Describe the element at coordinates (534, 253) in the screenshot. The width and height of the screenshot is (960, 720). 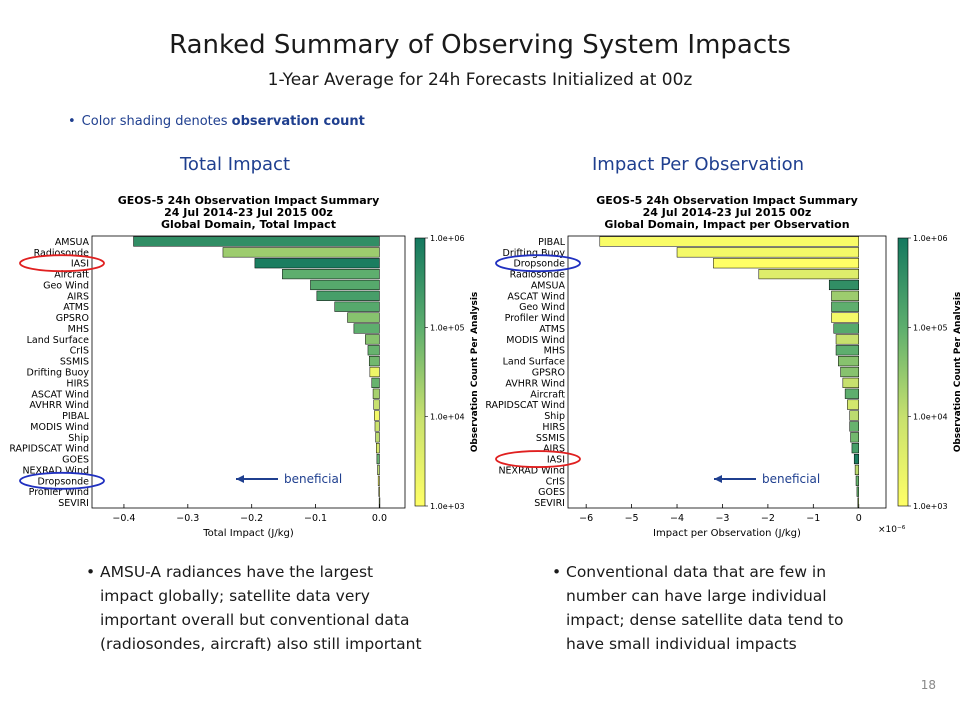
I see `category-label: Drifting Buoy` at that location.